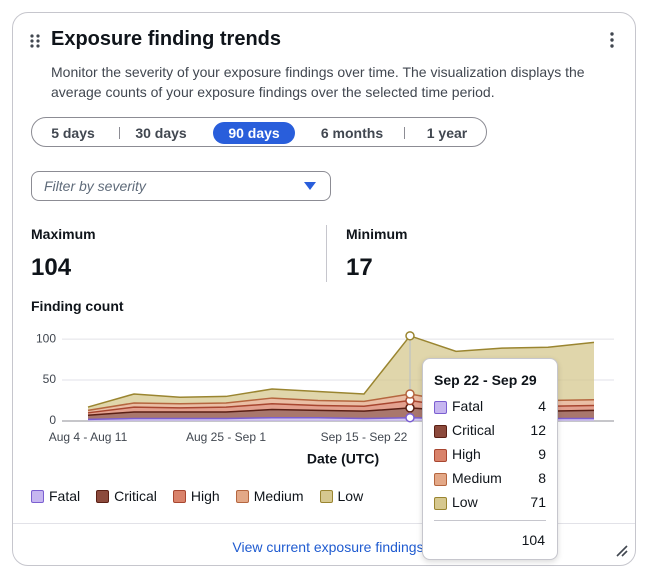 The image size is (656, 580). Describe the element at coordinates (161, 133) in the screenshot. I see `time-range-option: 30 days` at that location.